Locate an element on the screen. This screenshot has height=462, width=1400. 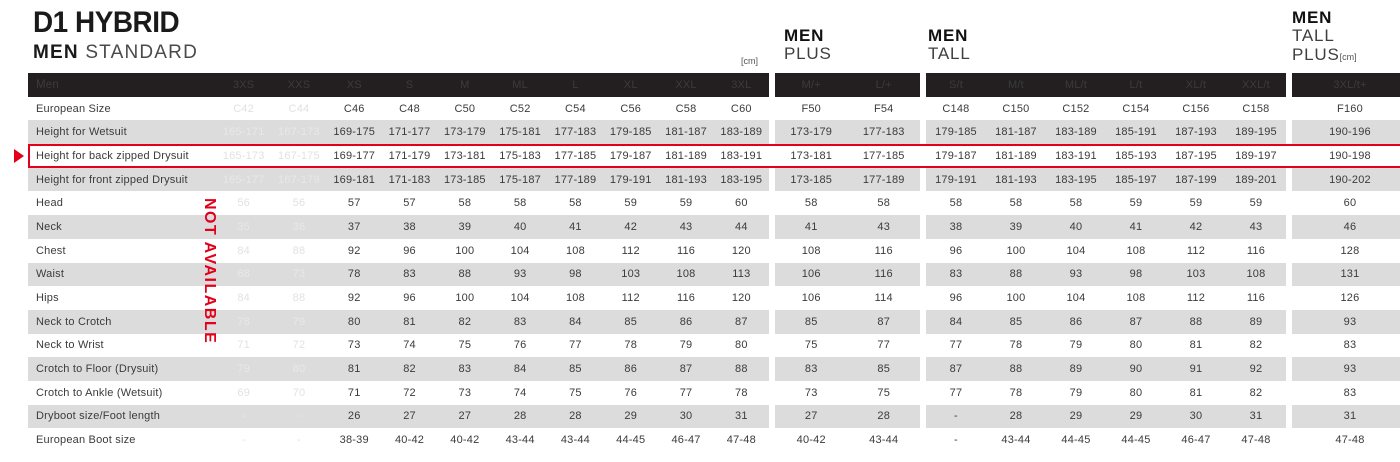
cell-value: 43-44 is located at coordinates (520, 440).